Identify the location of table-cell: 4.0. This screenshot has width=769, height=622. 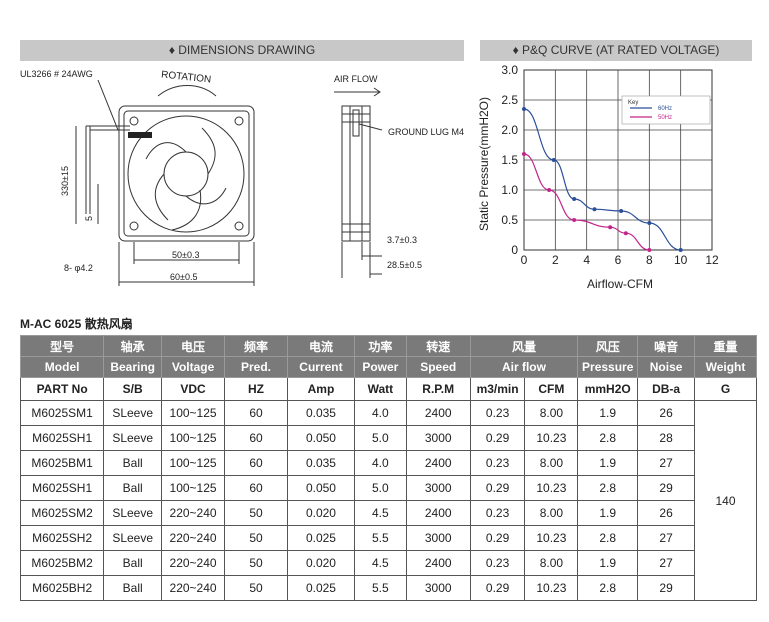
(380, 463).